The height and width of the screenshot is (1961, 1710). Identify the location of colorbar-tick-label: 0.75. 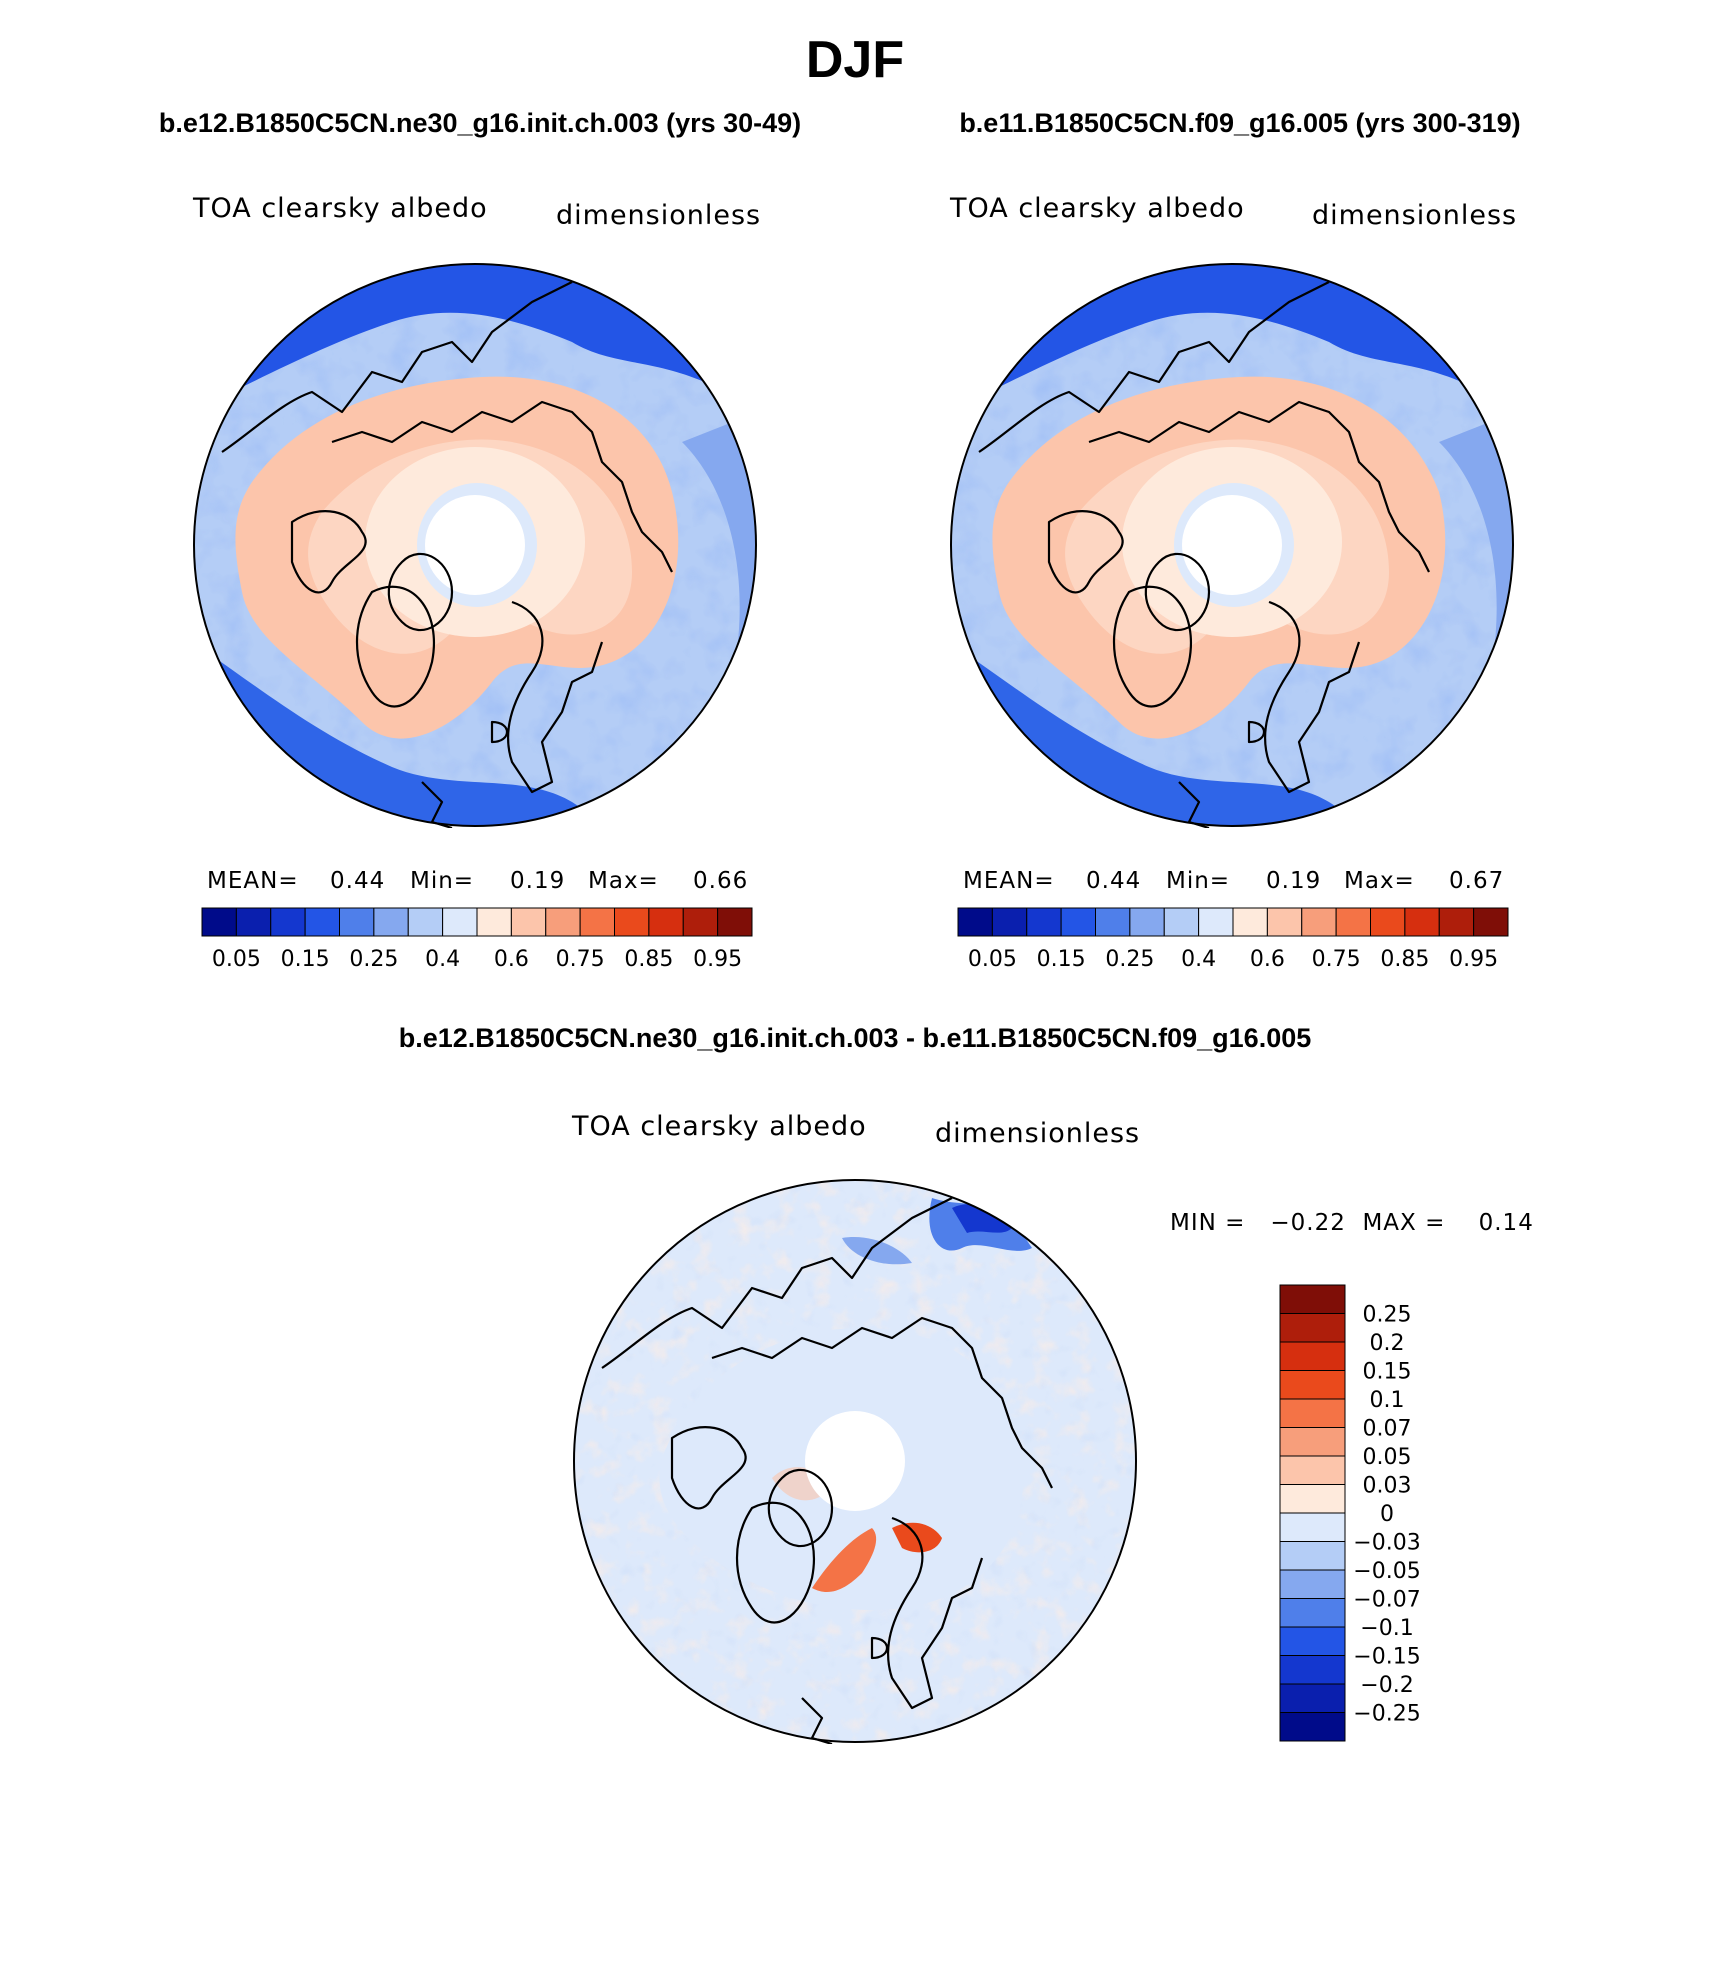
(580, 959).